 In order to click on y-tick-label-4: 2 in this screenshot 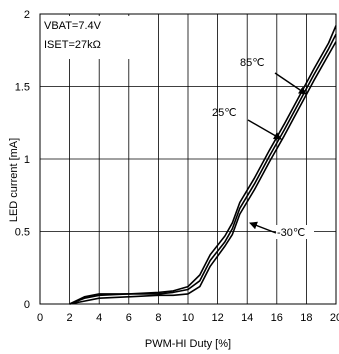, I will do `click(27, 15)`.